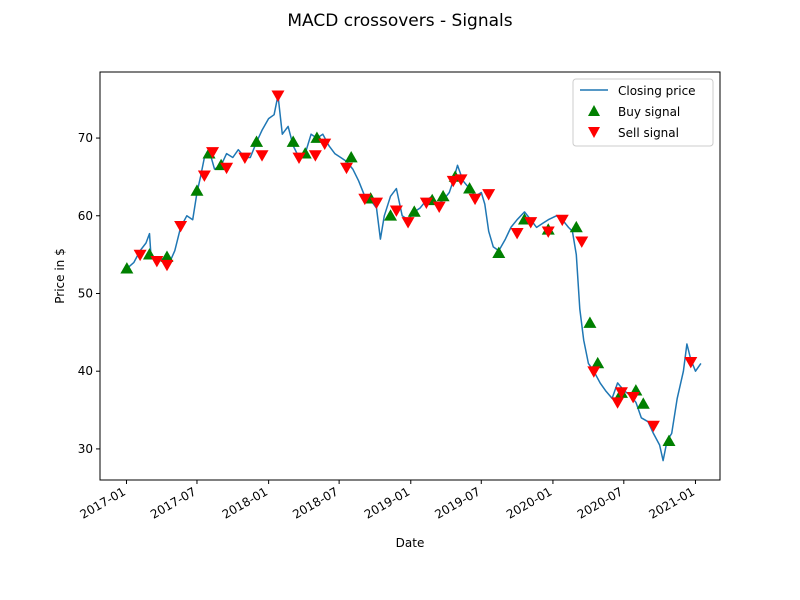 The height and width of the screenshot is (600, 800). I want to click on y-tick-label: 40, so click(85, 371).